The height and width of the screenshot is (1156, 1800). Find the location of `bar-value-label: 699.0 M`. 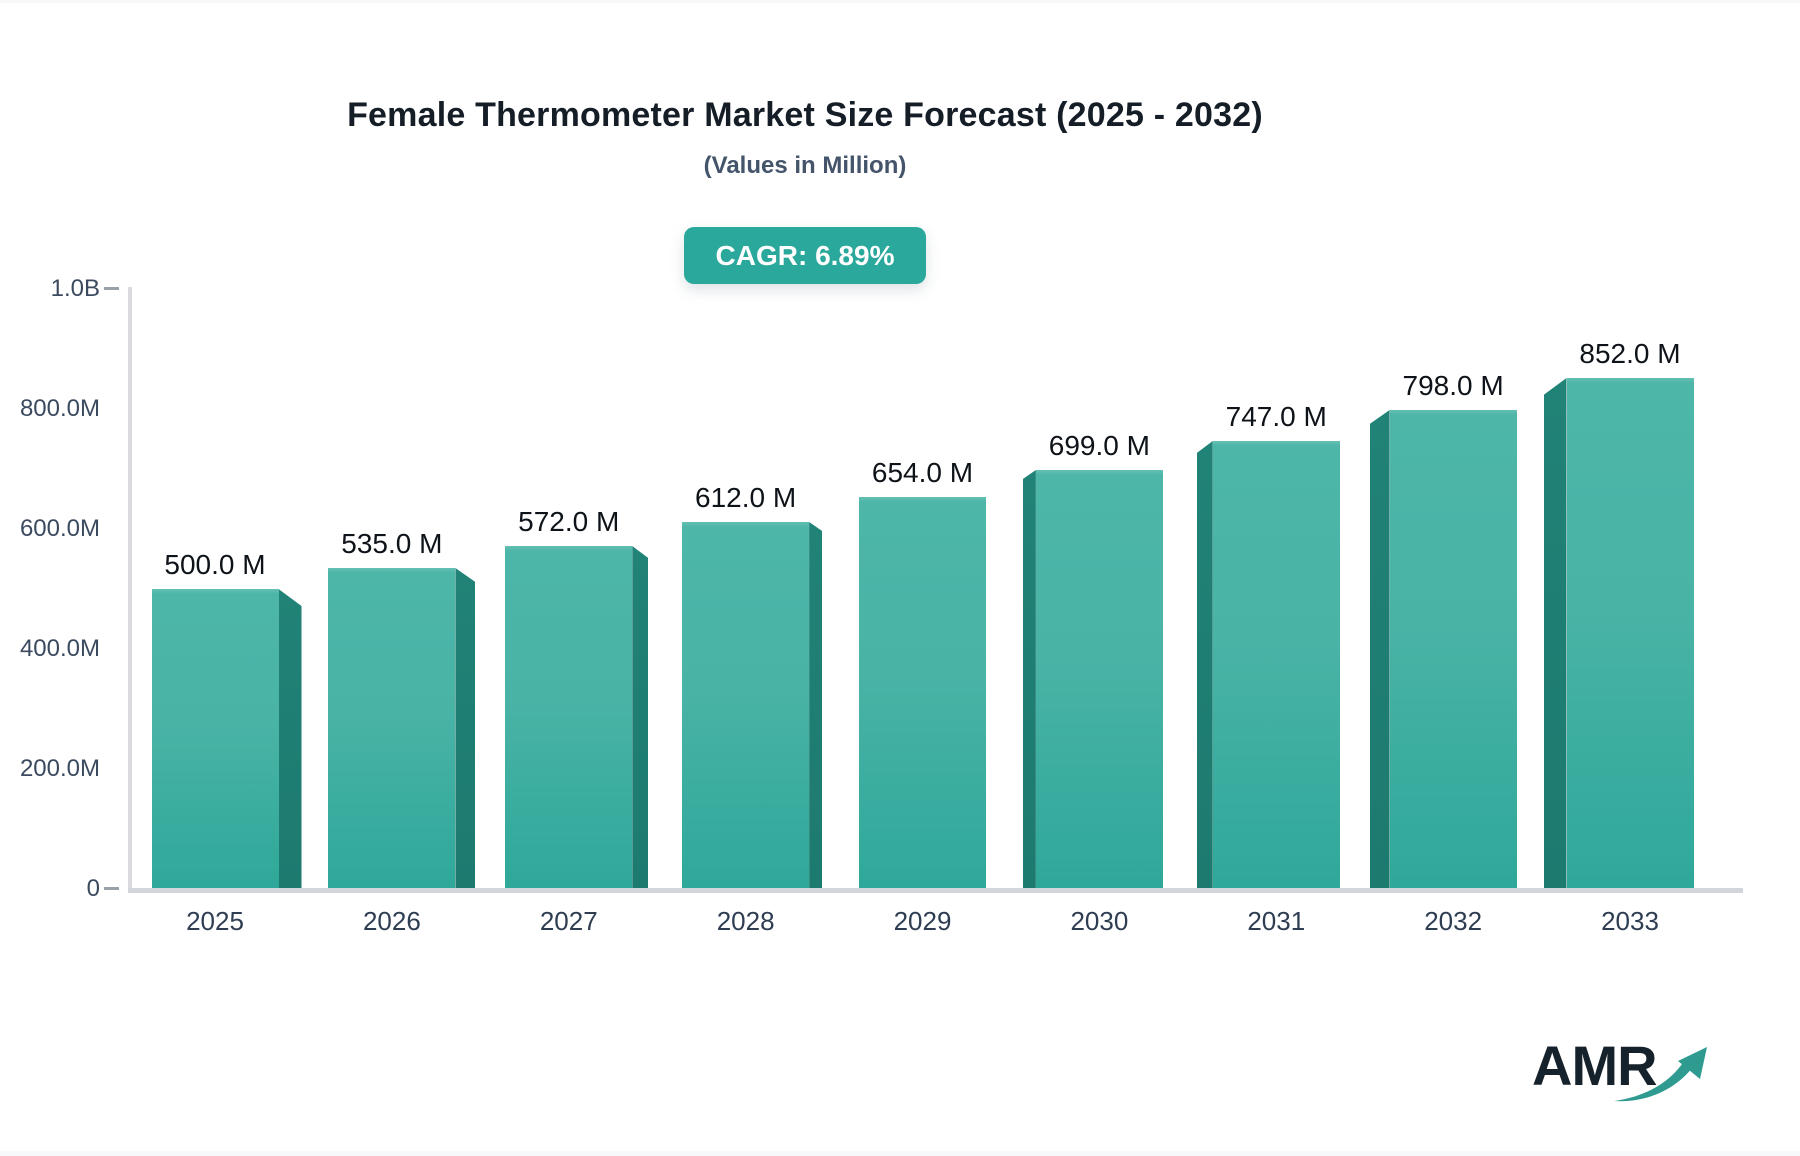

bar-value-label: 699.0 M is located at coordinates (1099, 445).